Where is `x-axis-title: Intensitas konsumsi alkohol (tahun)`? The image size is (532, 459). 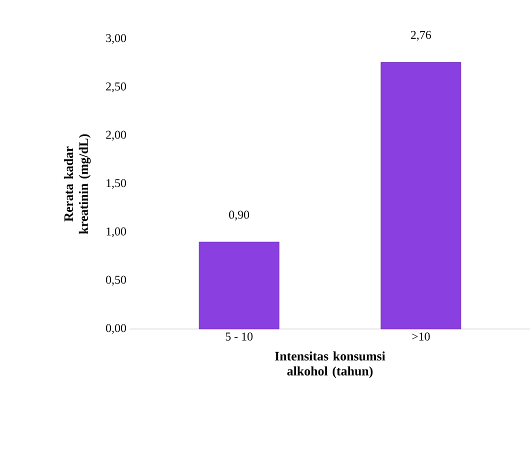
x-axis-title: Intensitas konsumsi alkohol (tahun) is located at coordinates (330, 364).